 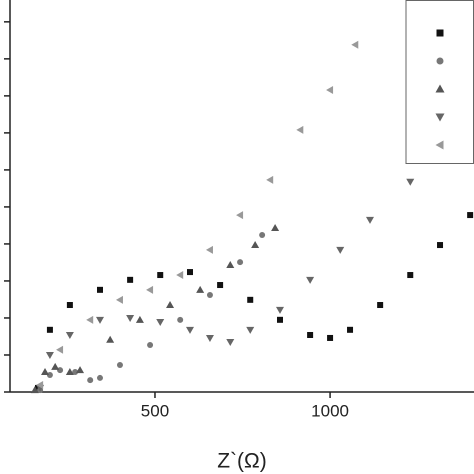 What do you see at coordinates (155, 410) in the screenshot?
I see `x-tick-label: 500` at bounding box center [155, 410].